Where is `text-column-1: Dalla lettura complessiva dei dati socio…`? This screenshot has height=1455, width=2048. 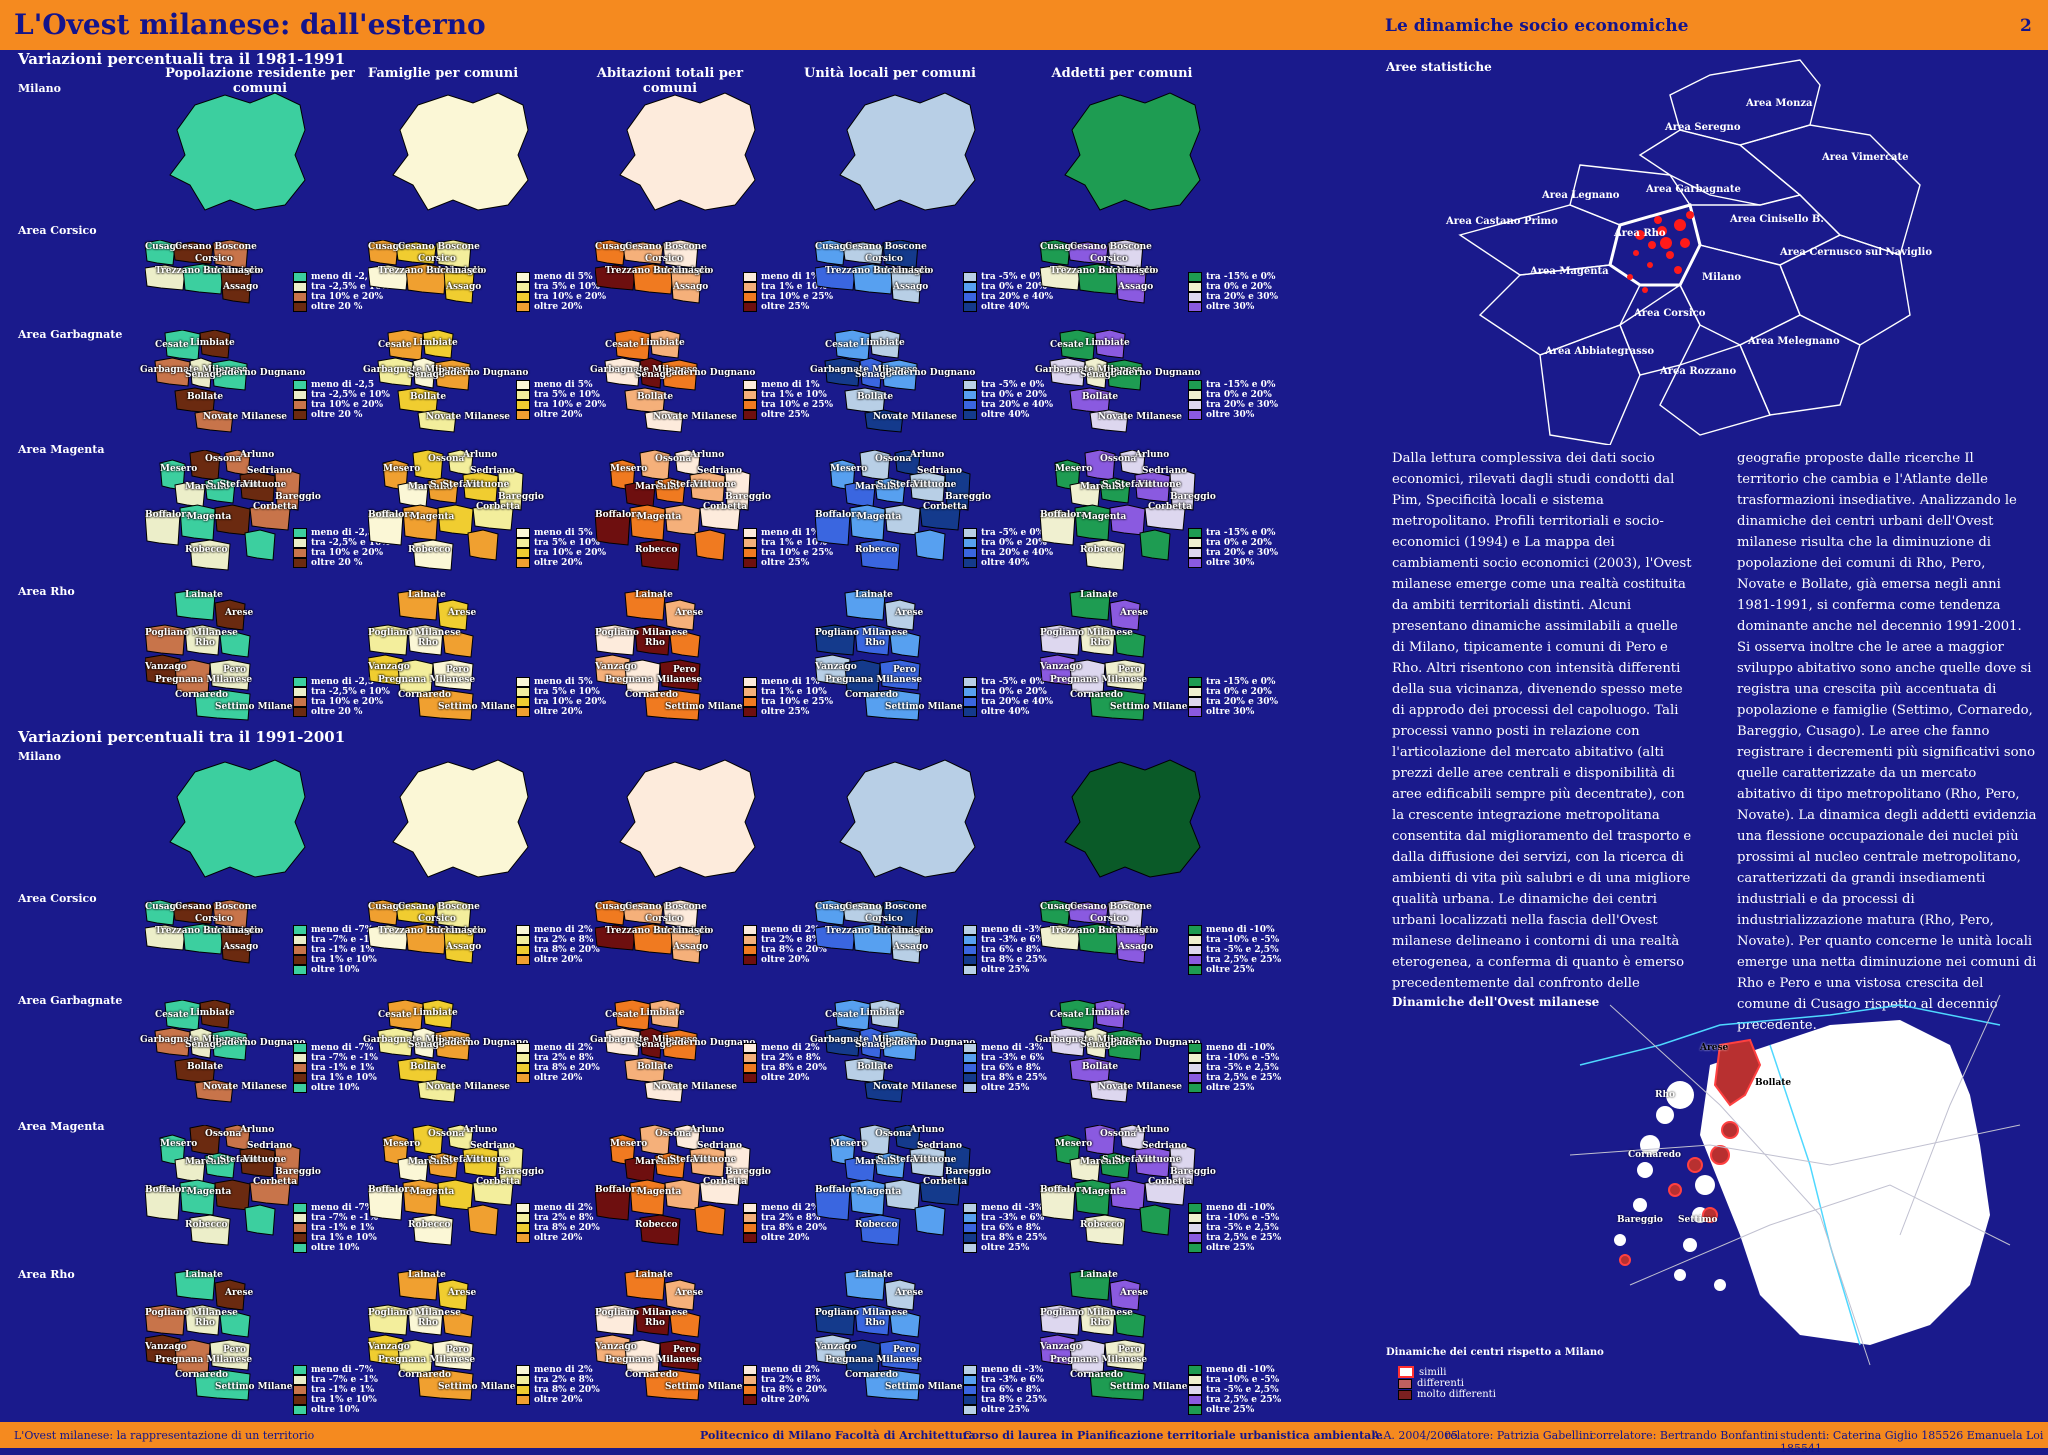 text-column-1: Dalla lettura complessiva dei dati socio… is located at coordinates (1542, 721).